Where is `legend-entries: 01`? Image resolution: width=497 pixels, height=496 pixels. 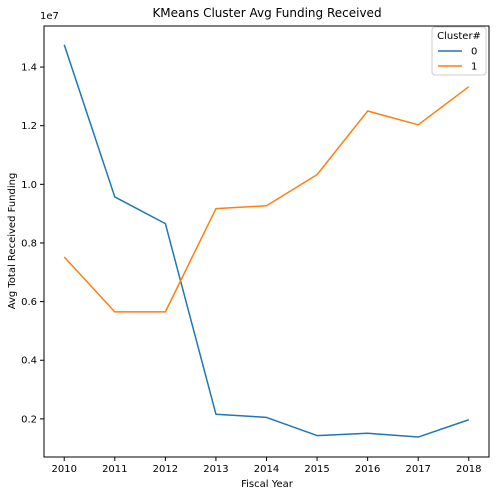
legend-entries: 01 is located at coordinates (457, 60).